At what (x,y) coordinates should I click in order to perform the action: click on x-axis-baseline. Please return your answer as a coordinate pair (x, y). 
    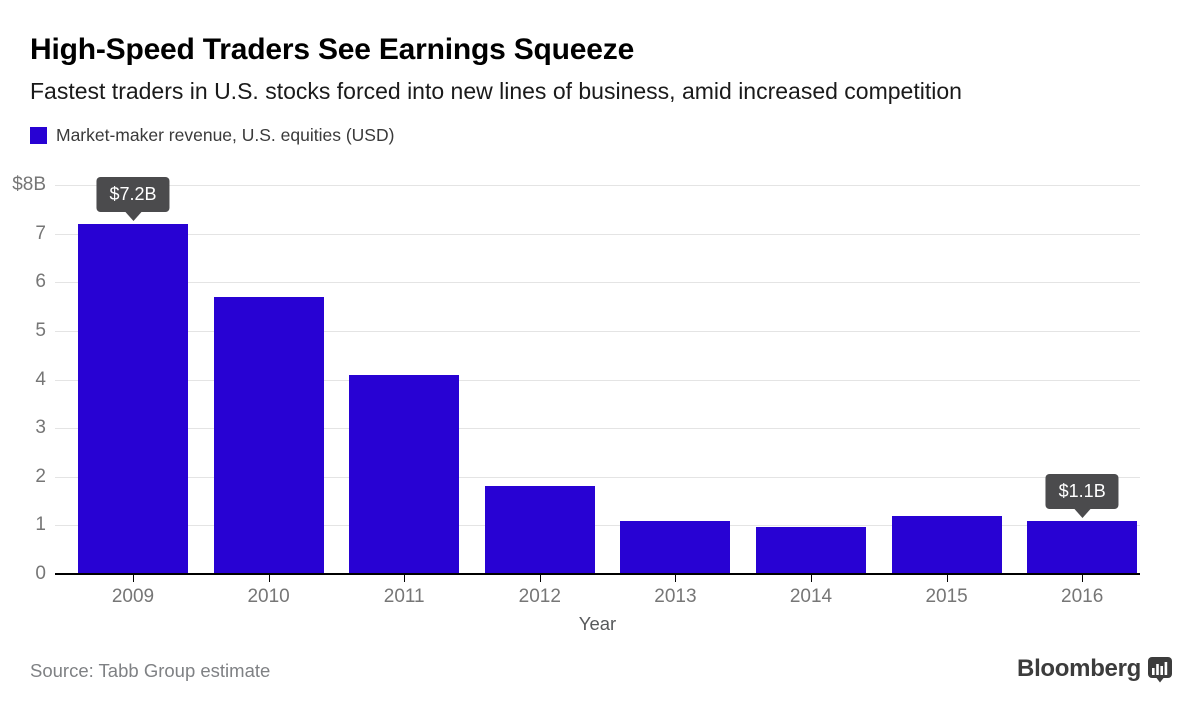
    Looking at the image, I should click on (597, 574).